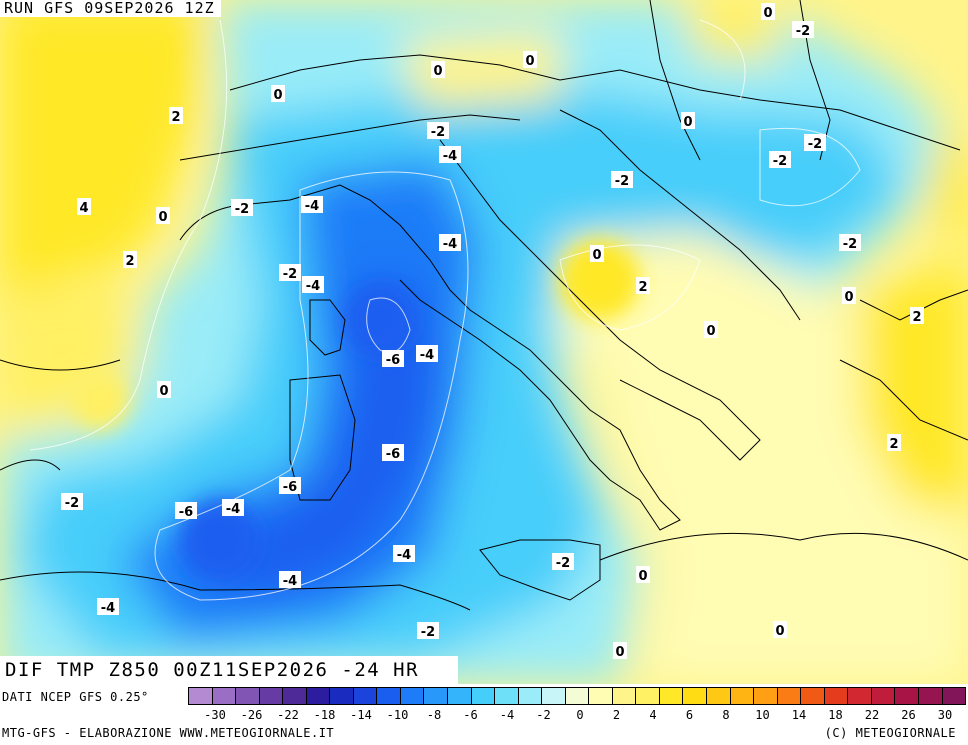  Describe the element at coordinates (616, 715) in the screenshot. I see `colorbar-tick-label: 2` at that location.